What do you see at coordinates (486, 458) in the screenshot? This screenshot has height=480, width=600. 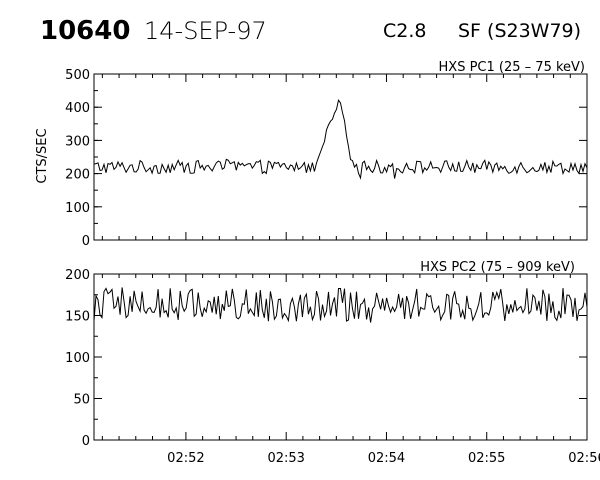 I see `xtick-label: 02:55` at bounding box center [486, 458].